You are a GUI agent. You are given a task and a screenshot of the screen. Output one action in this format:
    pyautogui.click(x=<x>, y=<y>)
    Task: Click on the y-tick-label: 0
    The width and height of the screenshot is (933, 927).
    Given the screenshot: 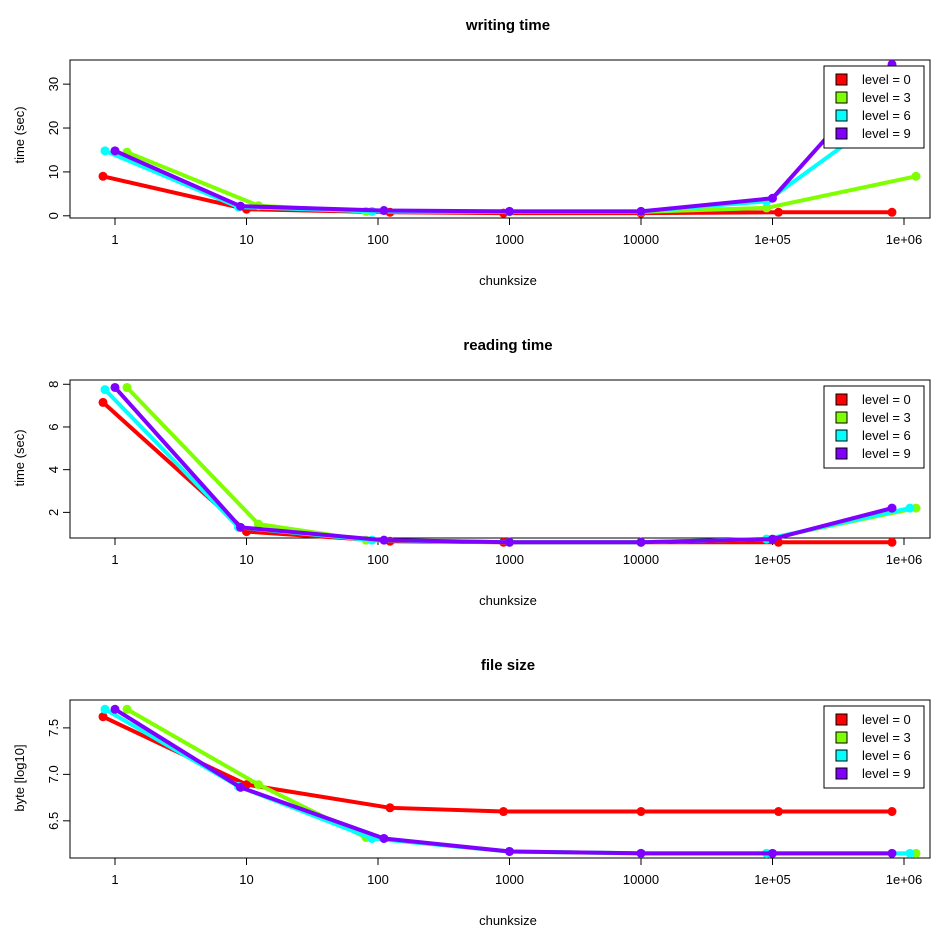 What is the action you would take?
    pyautogui.click(x=53, y=215)
    